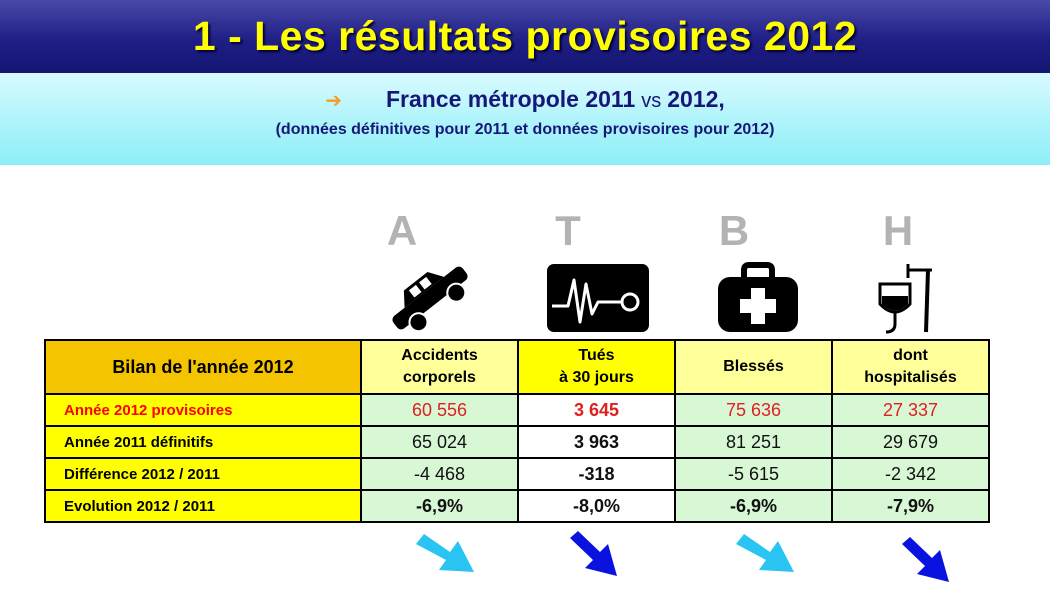  I want to click on subheader-year: 2012,, so click(696, 99).